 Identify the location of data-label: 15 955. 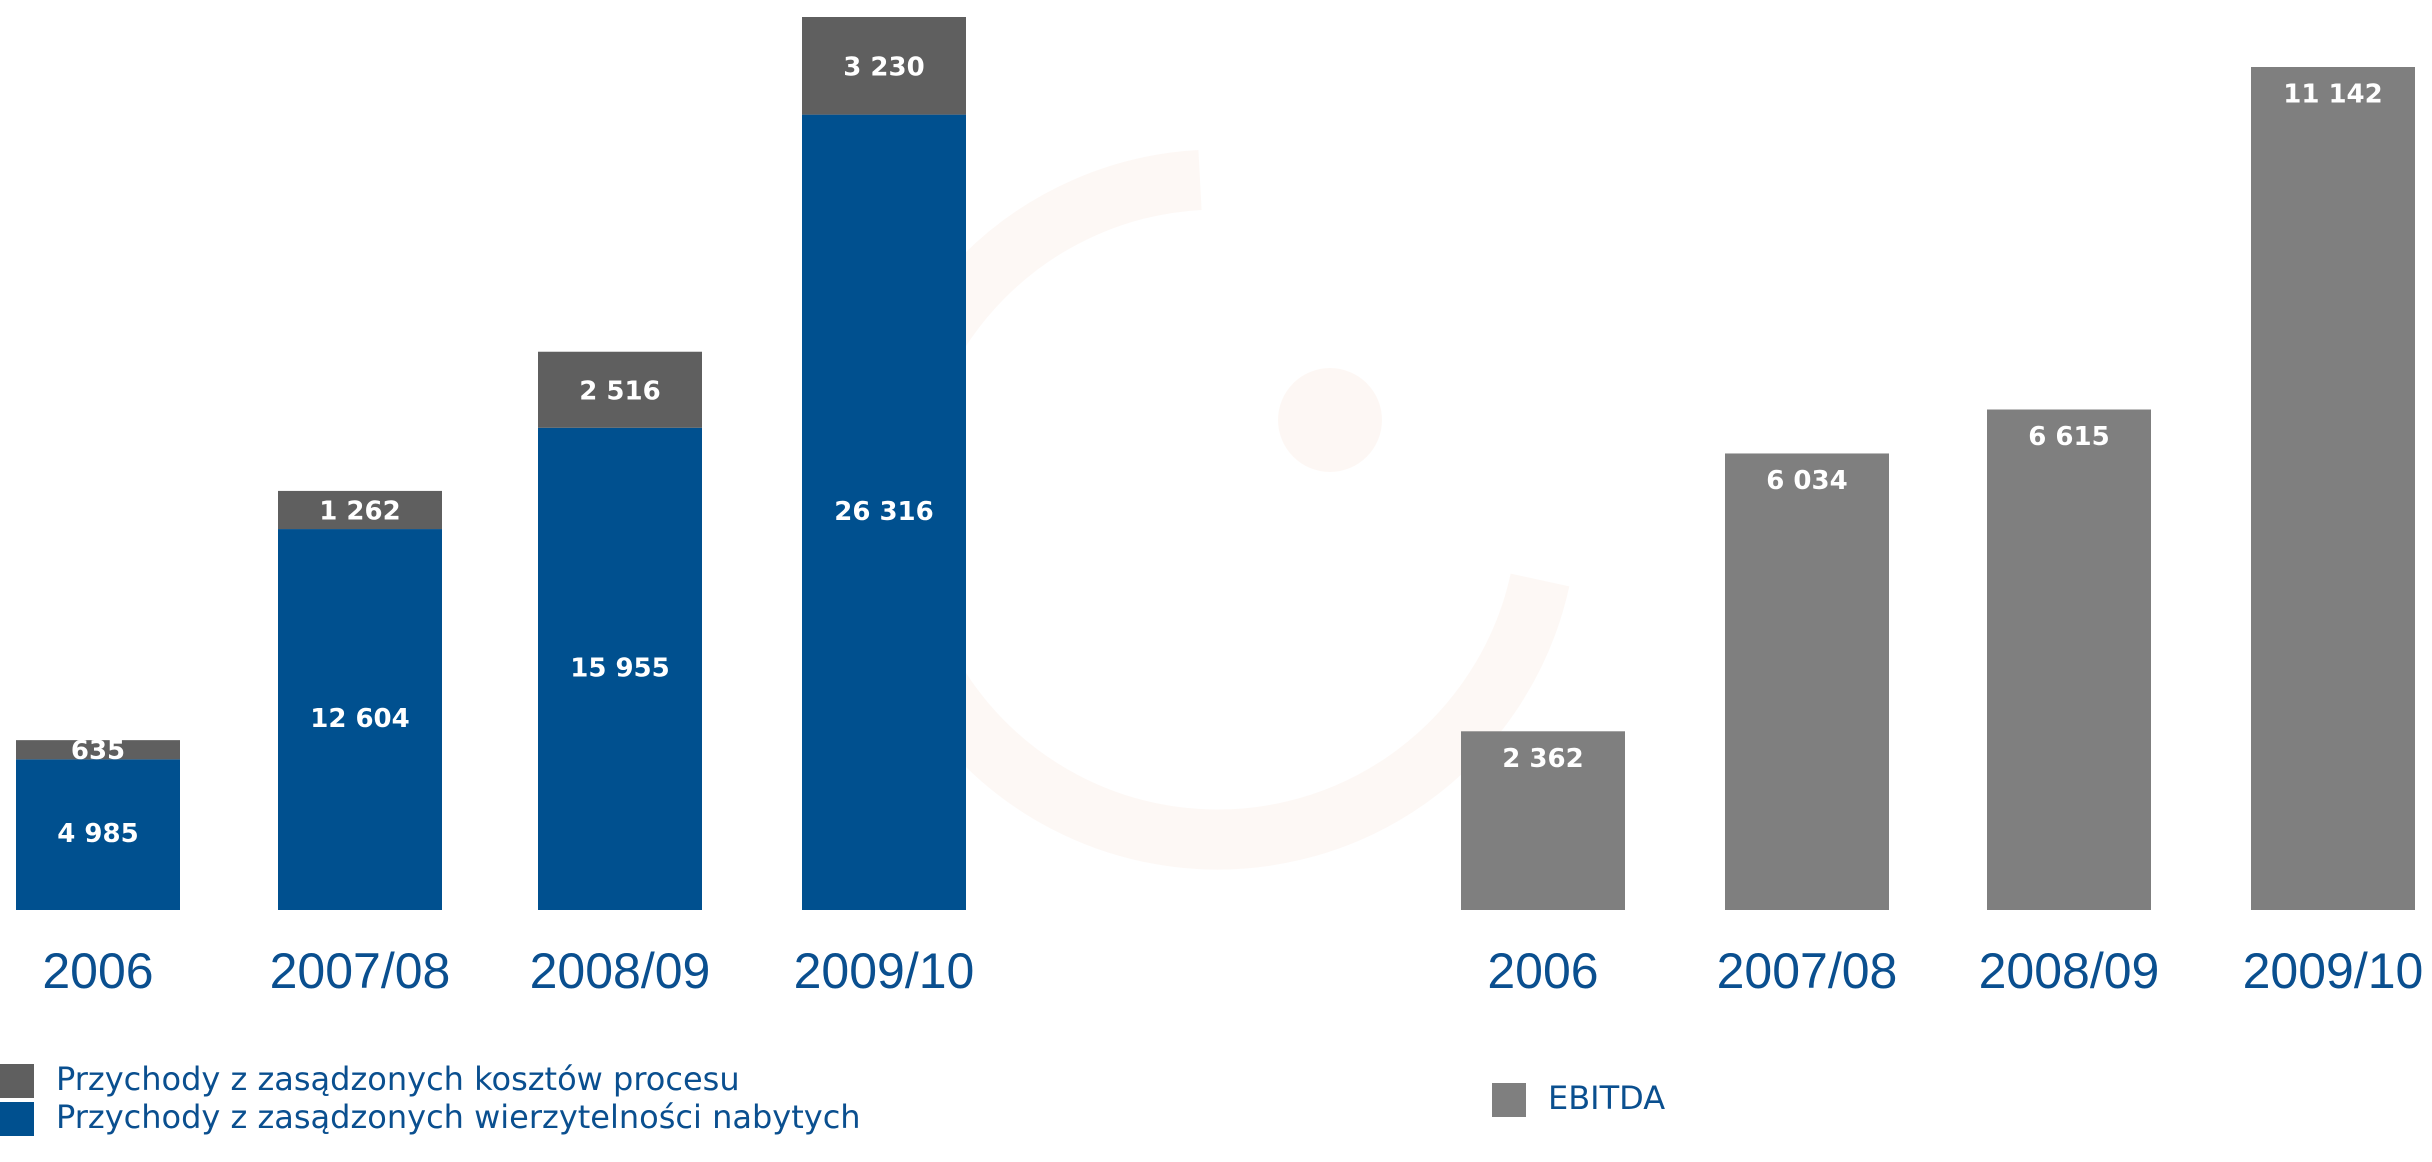
(620, 668).